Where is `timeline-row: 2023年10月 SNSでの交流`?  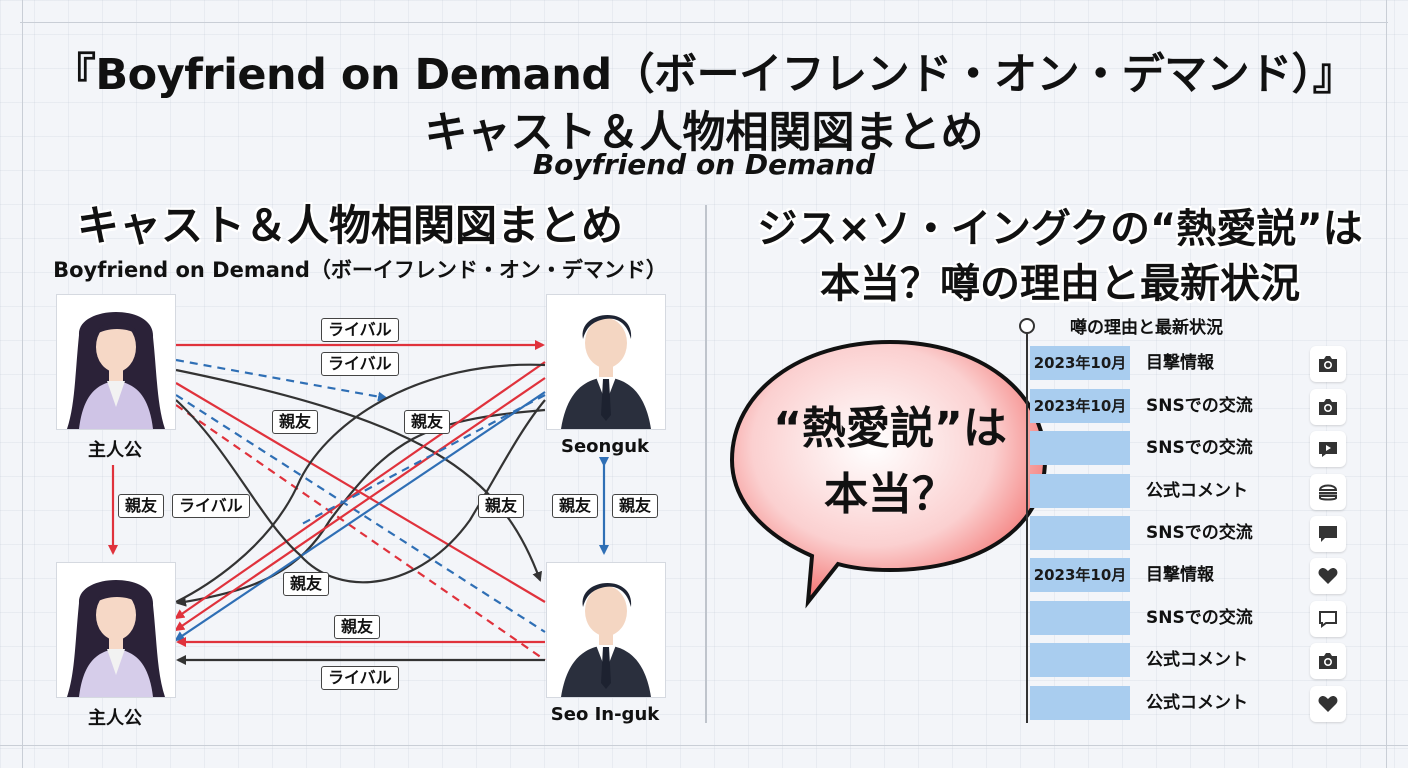
timeline-row: 2023年10月 SNSでの交流 is located at coordinates (1190, 407).